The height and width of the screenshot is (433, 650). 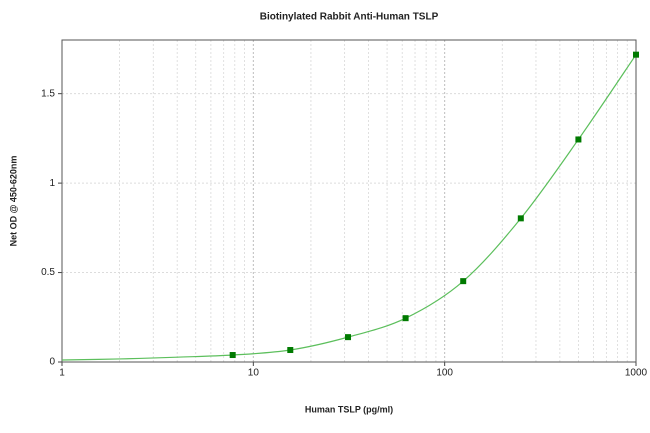 I want to click on x-tick-label: 1000, so click(x=636, y=373).